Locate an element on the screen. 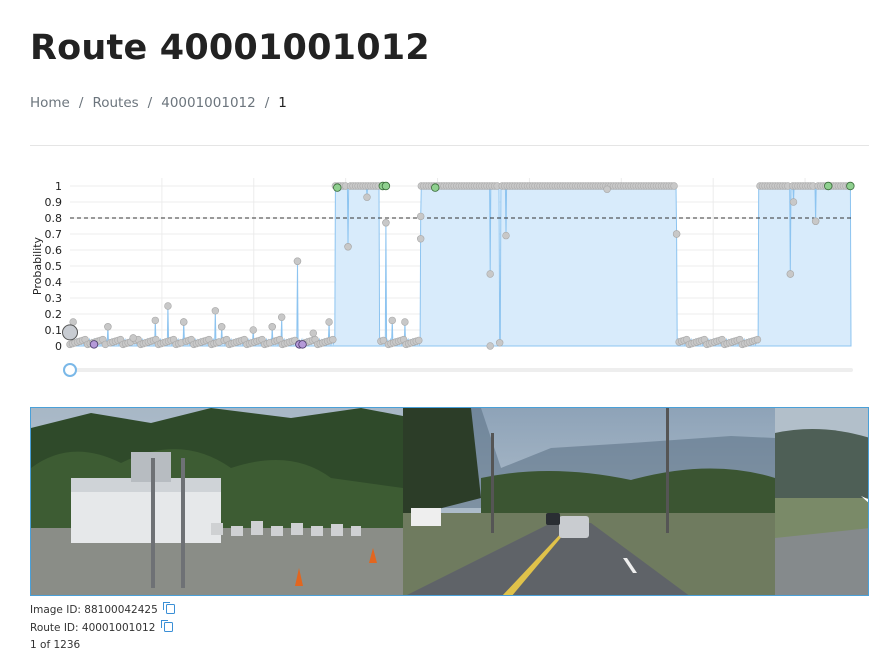 The image size is (869, 667). y-tick-label: 0 is located at coordinates (58, 346).